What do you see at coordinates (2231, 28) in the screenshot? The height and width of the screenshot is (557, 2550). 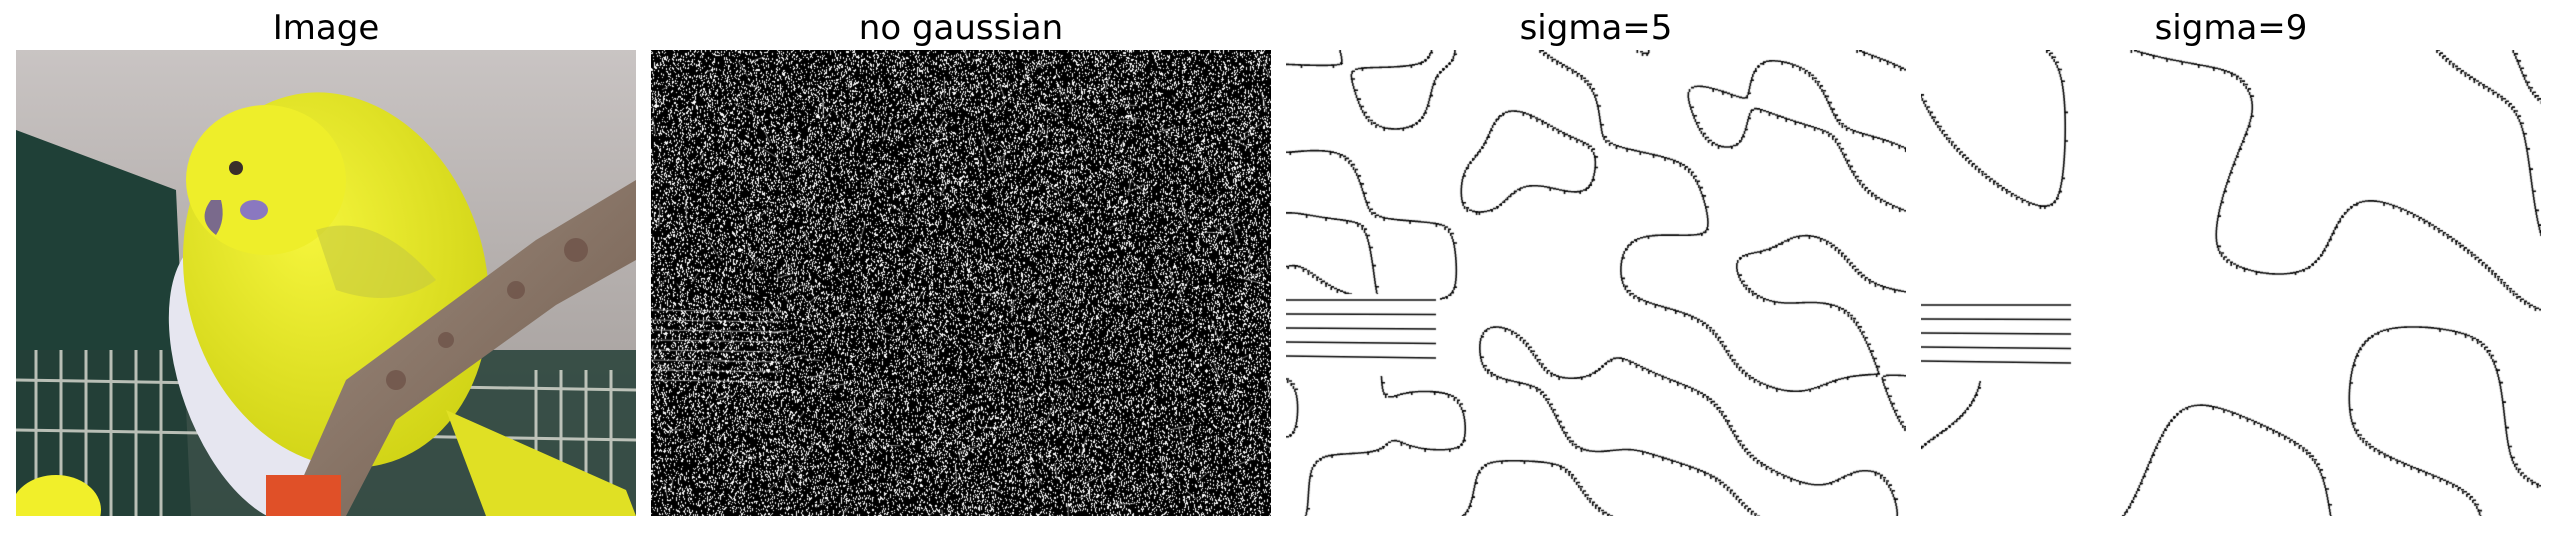 I see `panel-title-sigma9: sigma=9` at bounding box center [2231, 28].